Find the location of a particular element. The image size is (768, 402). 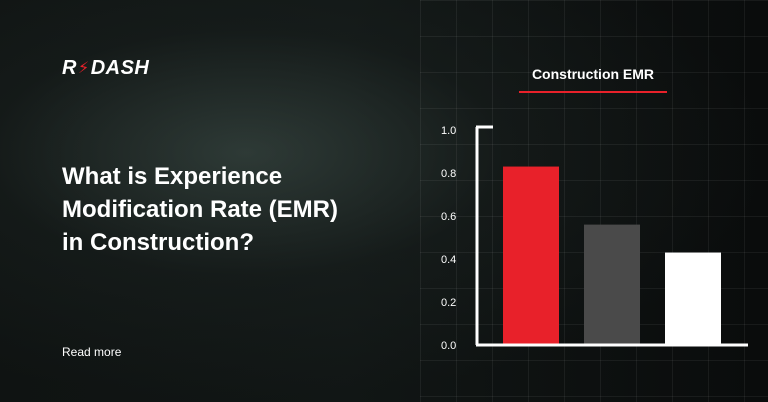

lightning-icon: ⚡ is located at coordinates (83, 68).